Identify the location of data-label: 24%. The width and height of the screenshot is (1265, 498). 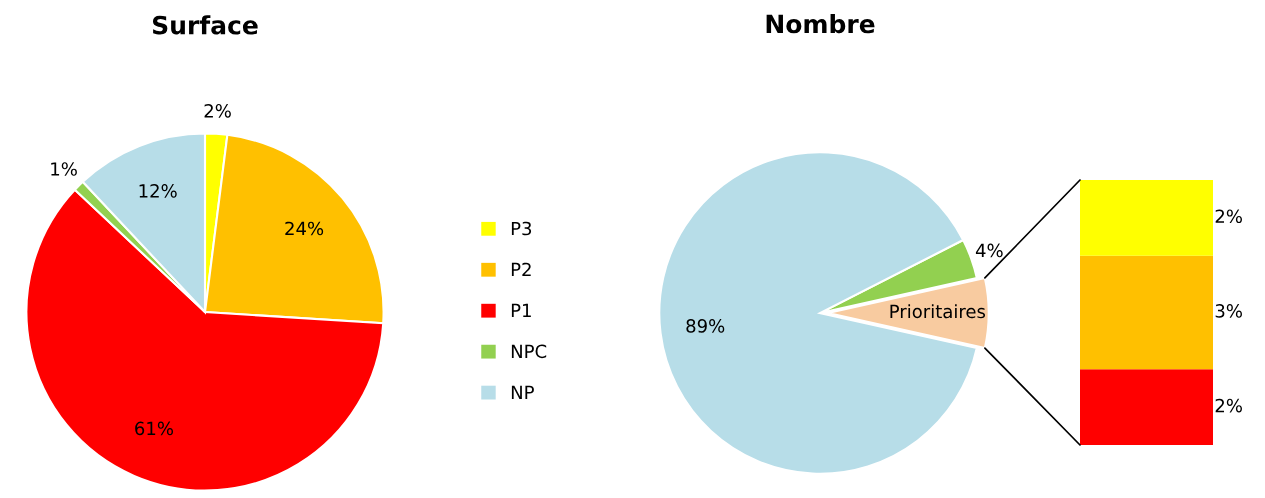
(304, 228).